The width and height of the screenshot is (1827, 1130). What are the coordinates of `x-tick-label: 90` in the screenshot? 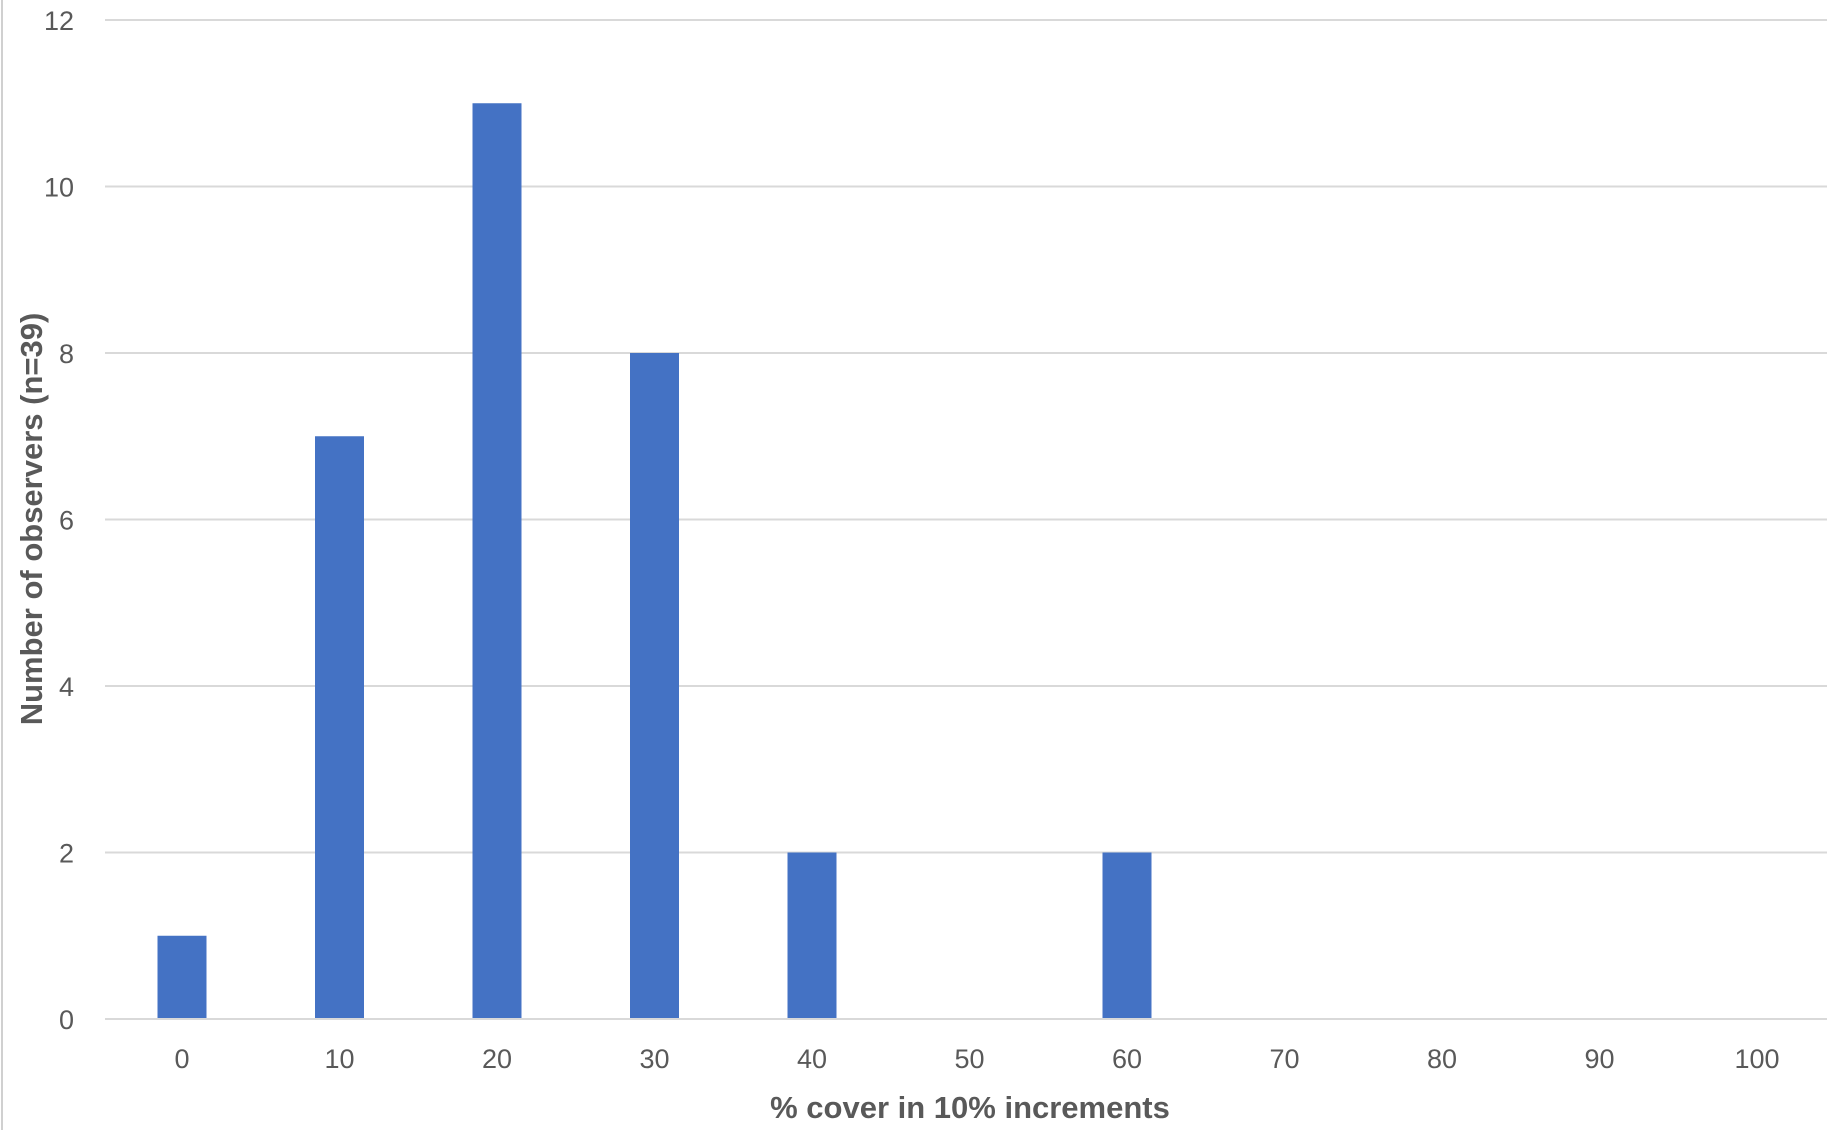 It's located at (1599, 1059).